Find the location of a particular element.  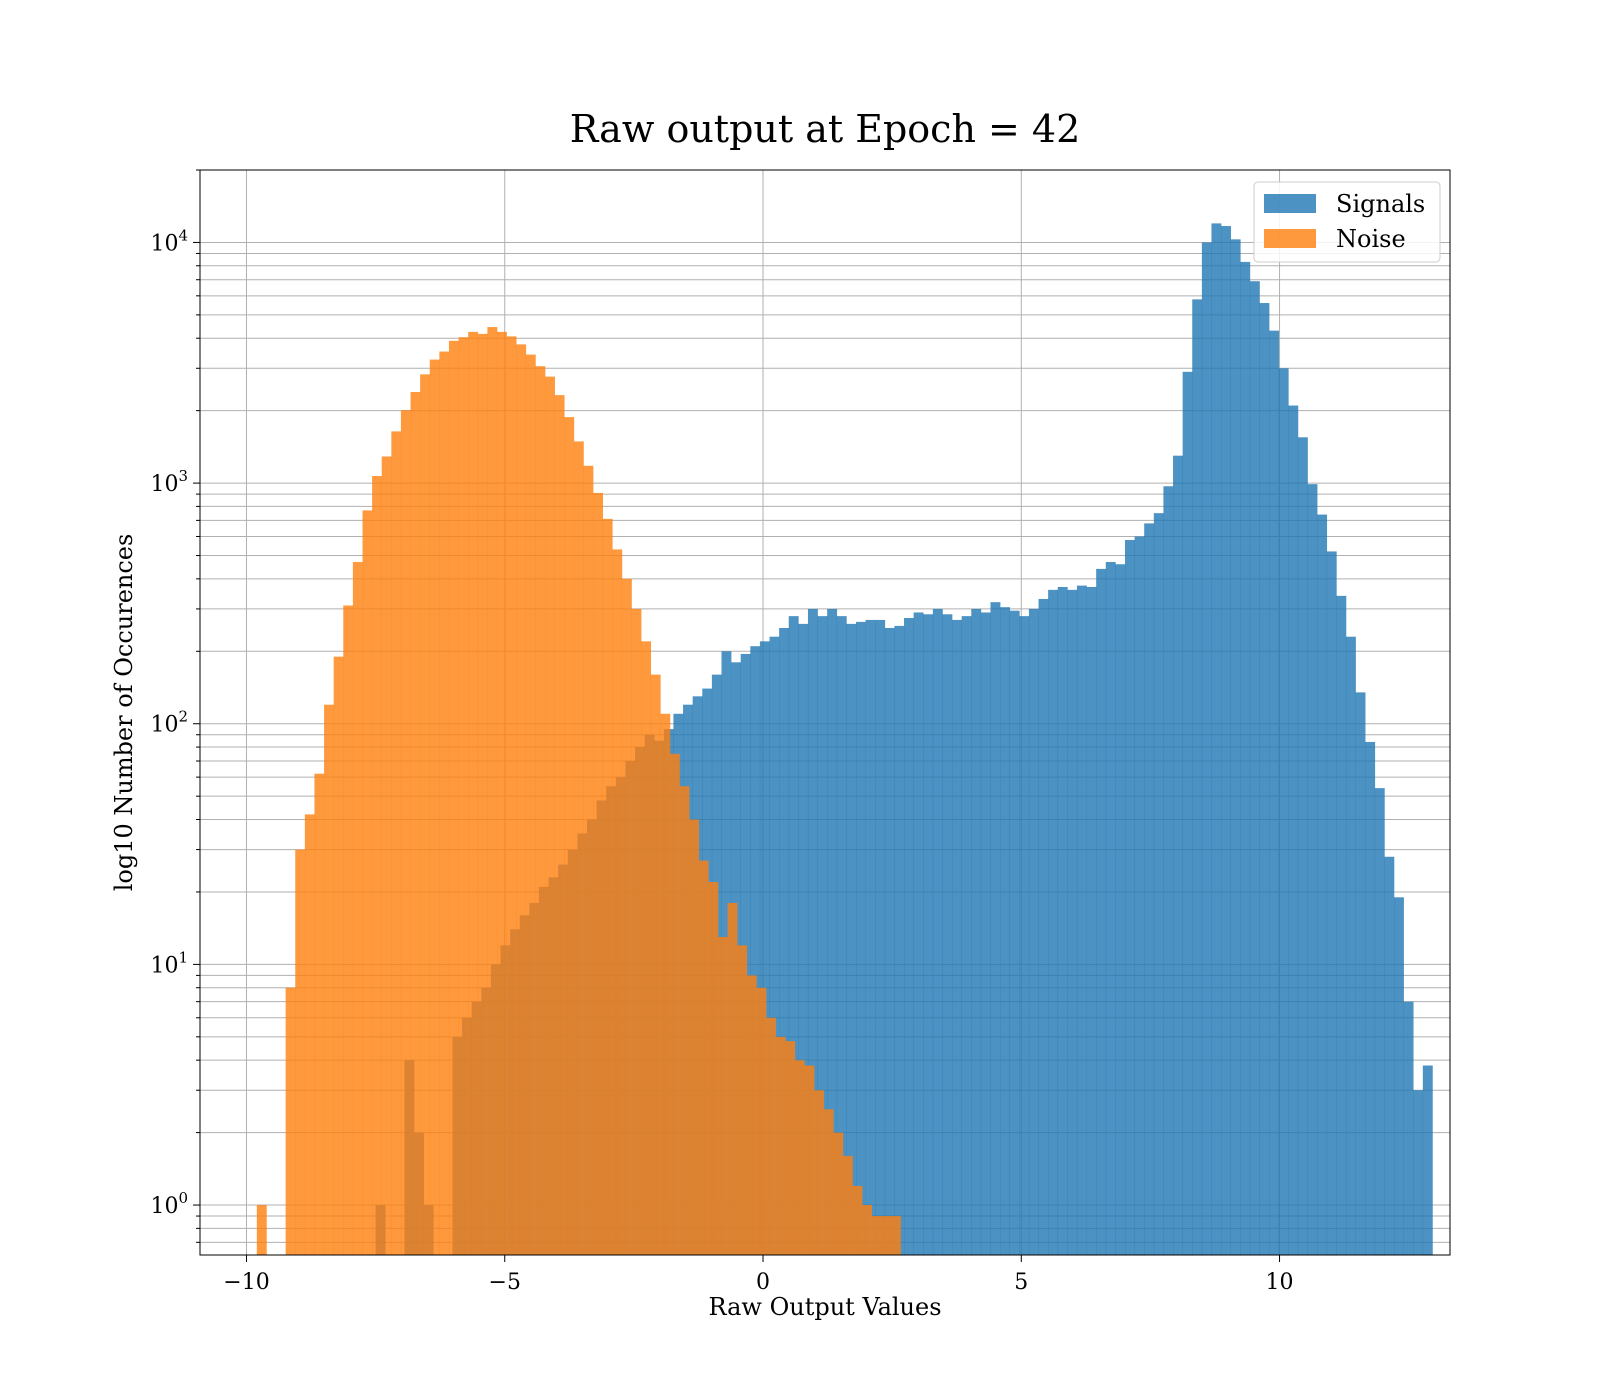

legend: Signals Noise is located at coordinates (1347, 222).